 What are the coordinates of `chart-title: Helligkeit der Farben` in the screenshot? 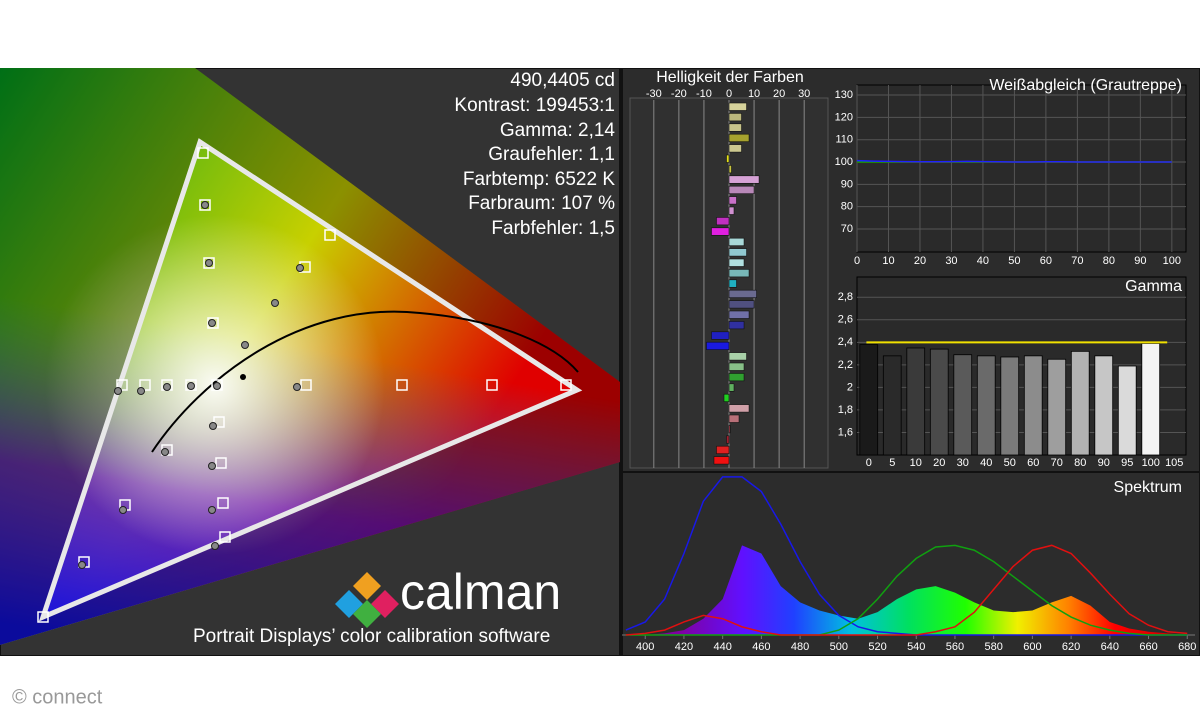 It's located at (730, 77).